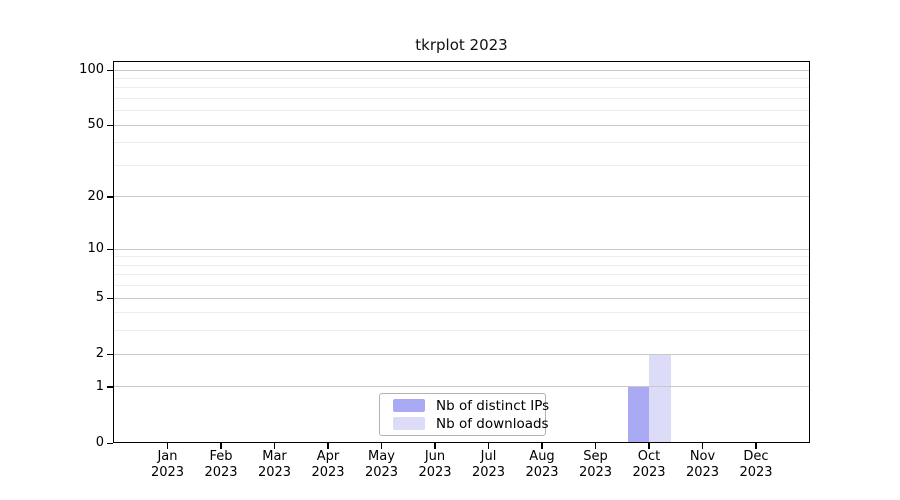  Describe the element at coordinates (649, 456) in the screenshot. I see `x-tick-month: Oct` at that location.